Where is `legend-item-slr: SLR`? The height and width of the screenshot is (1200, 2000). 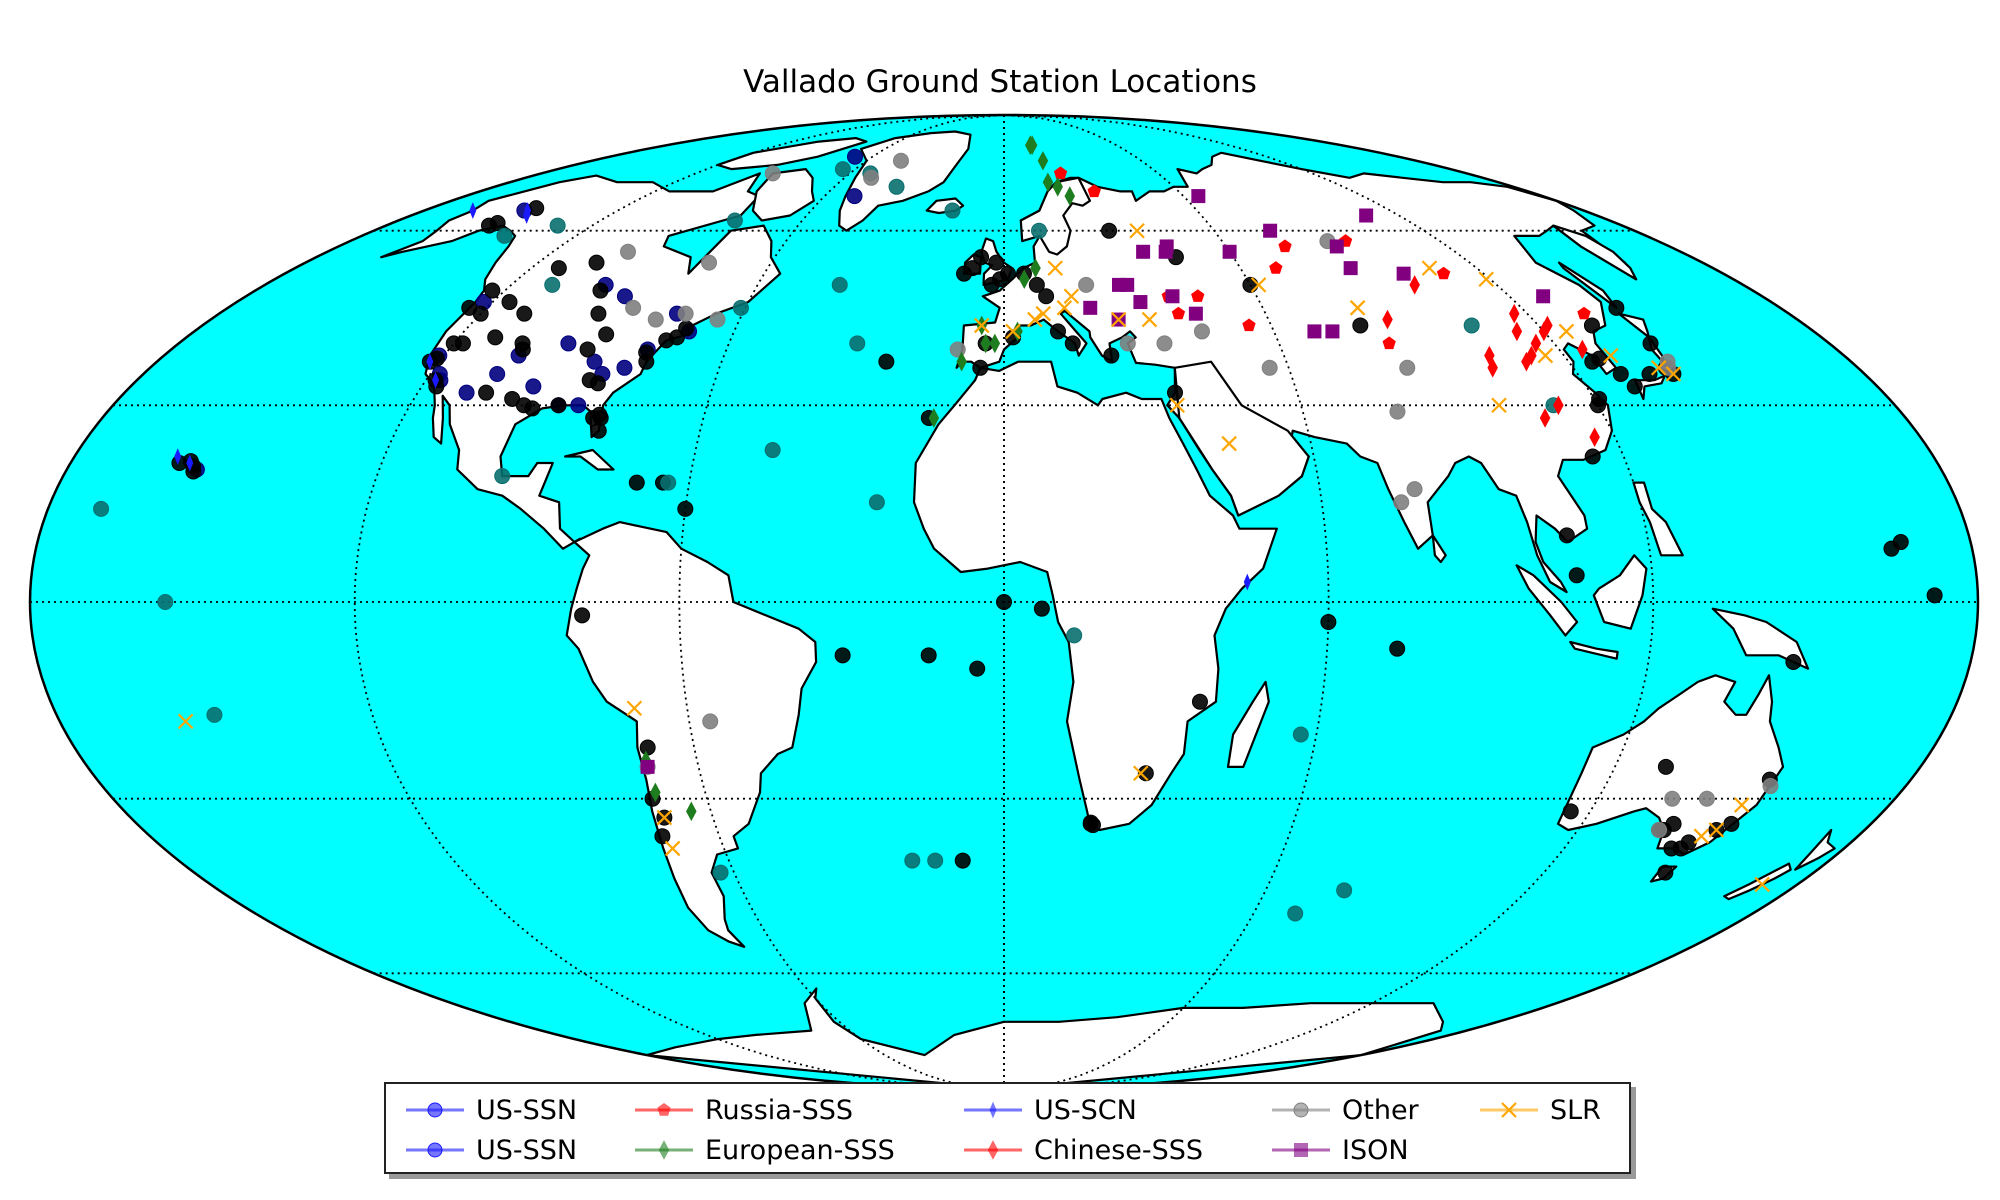
legend-item-slr: SLR is located at coordinates (1538, 1110).